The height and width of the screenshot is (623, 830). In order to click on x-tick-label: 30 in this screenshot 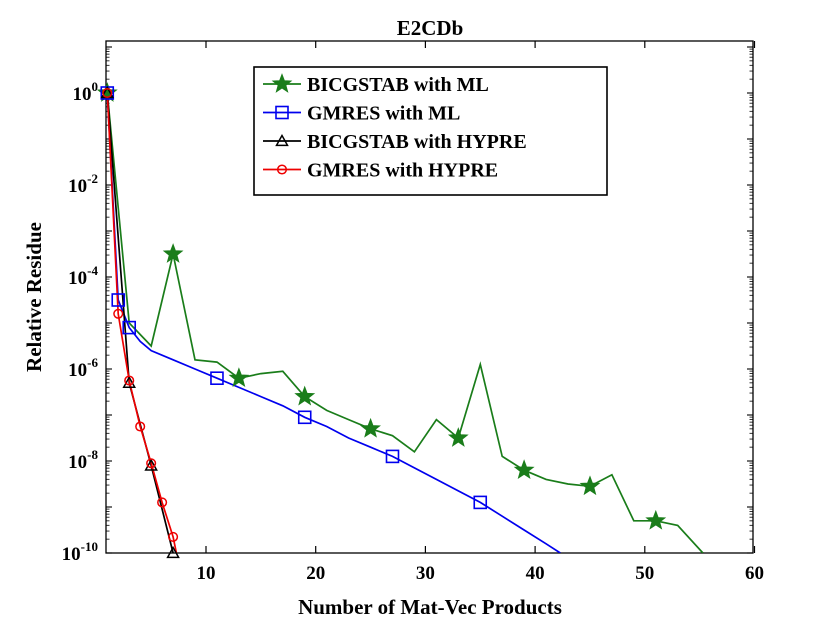, I will do `click(425, 573)`.